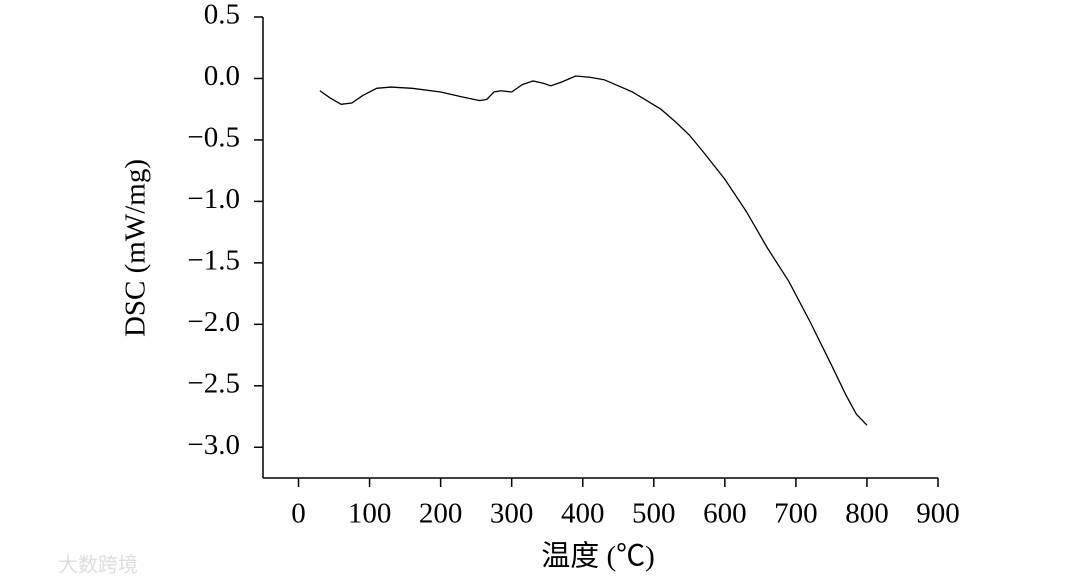 The width and height of the screenshot is (1080, 585). Describe the element at coordinates (98, 565) in the screenshot. I see `watermark: 大数跨境` at that location.